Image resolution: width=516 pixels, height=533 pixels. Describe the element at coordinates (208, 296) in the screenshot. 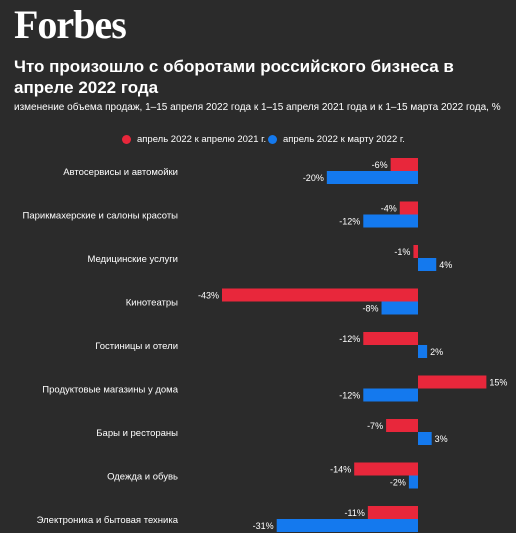

I see `data-label: -43%` at that location.